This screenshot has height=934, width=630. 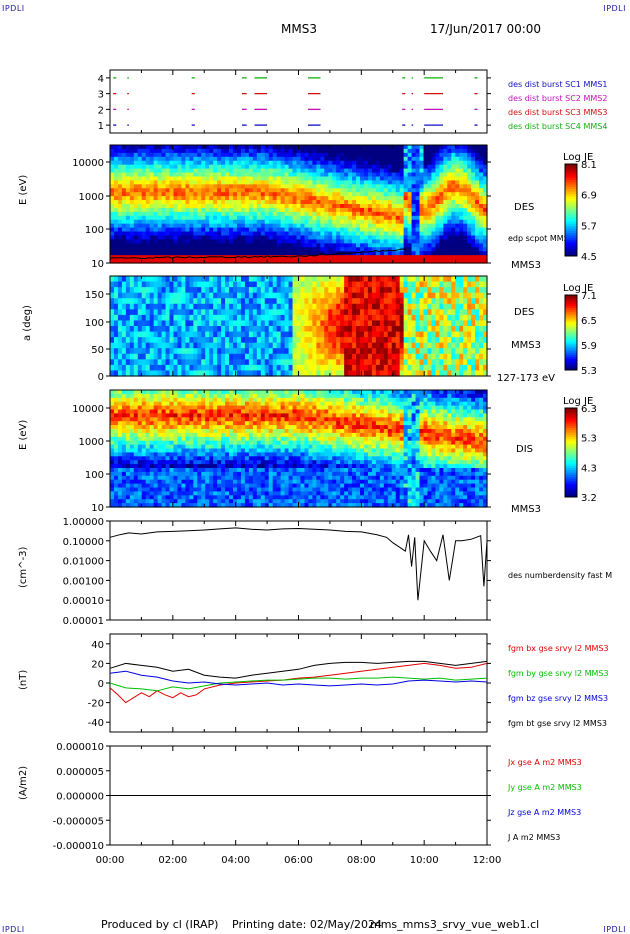 I want to click on des-energy-colorbar-segment, so click(x=571, y=188).